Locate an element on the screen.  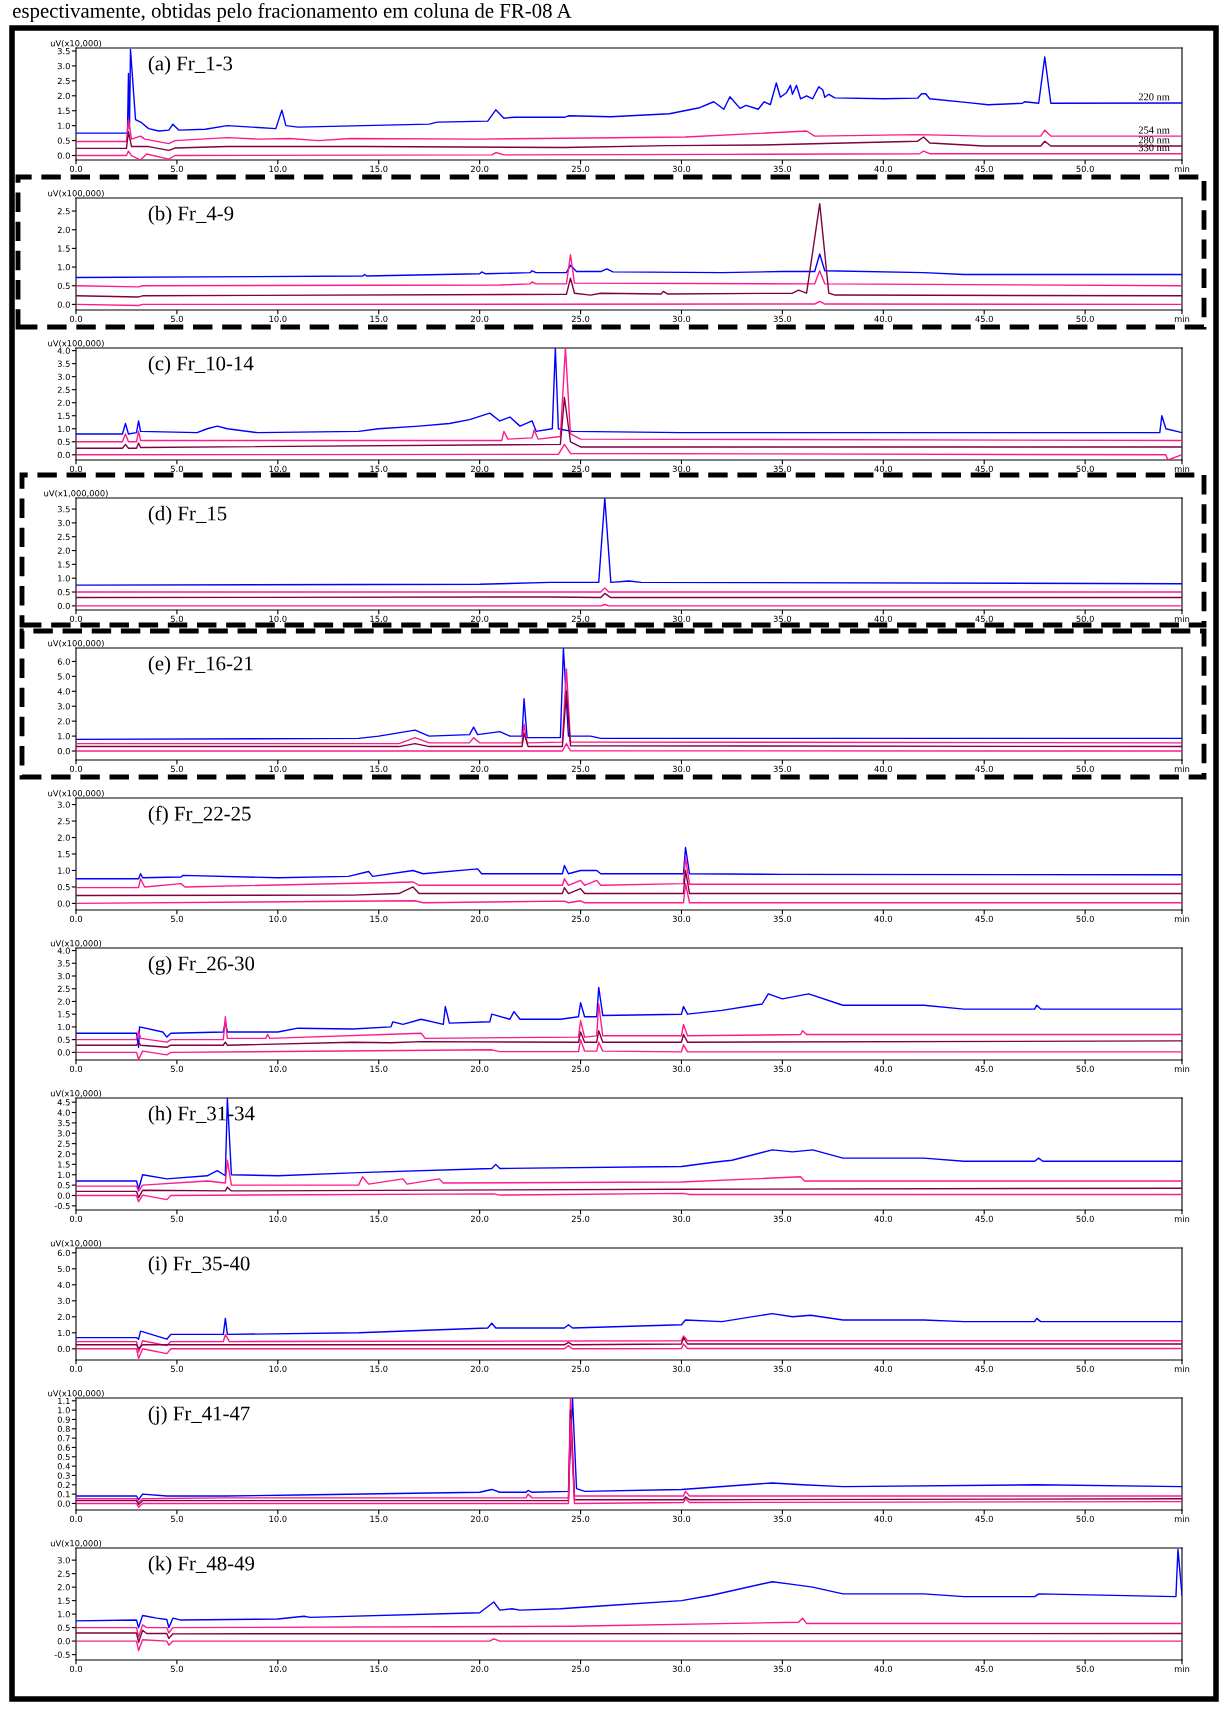
y-tick-label: 0.2 is located at coordinates (63, 1485).